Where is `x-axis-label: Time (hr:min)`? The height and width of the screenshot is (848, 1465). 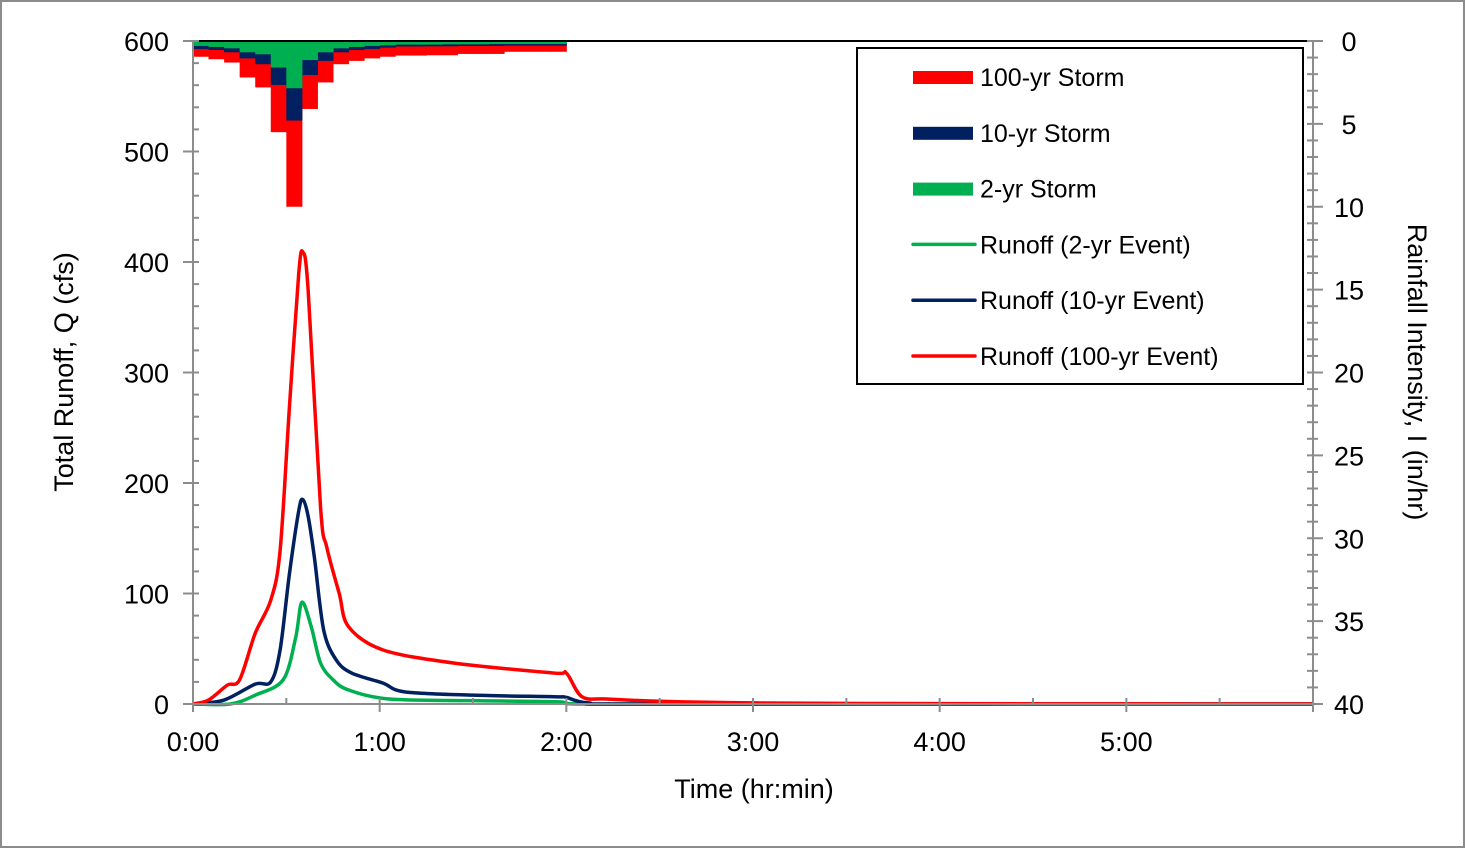
x-axis-label: Time (hr:min) is located at coordinates (754, 789).